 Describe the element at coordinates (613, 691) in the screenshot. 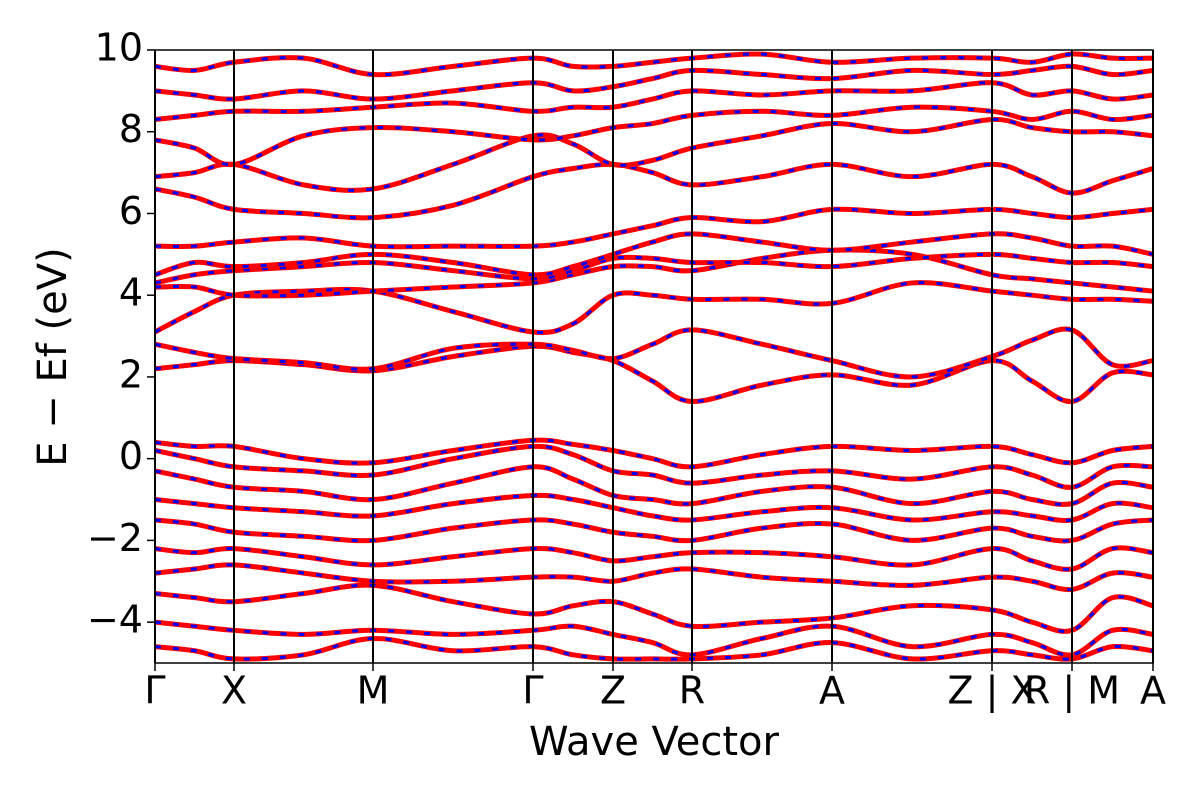

I see `x-tick-label: Z` at that location.